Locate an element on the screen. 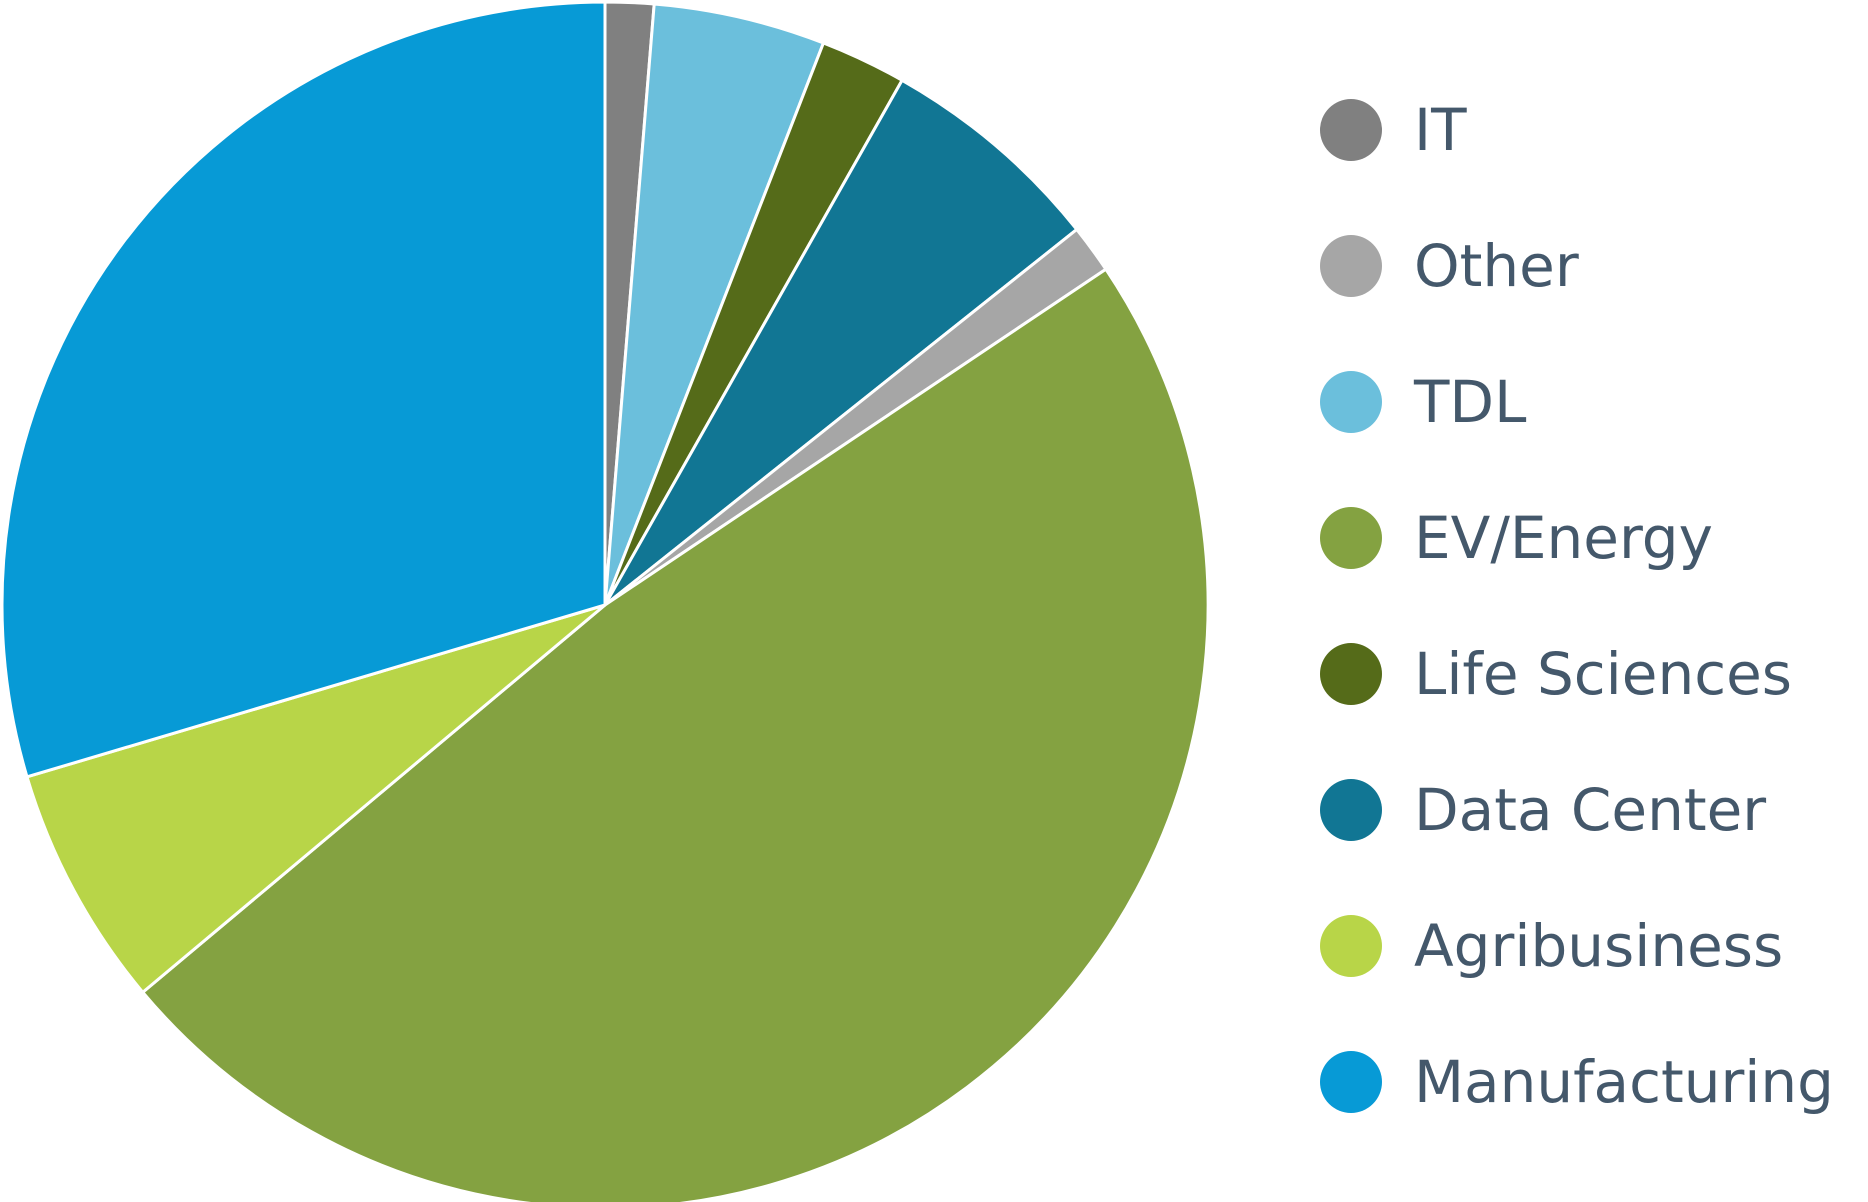 The image size is (1868, 1202). pie-slice-agribusiness is located at coordinates (316, 798).